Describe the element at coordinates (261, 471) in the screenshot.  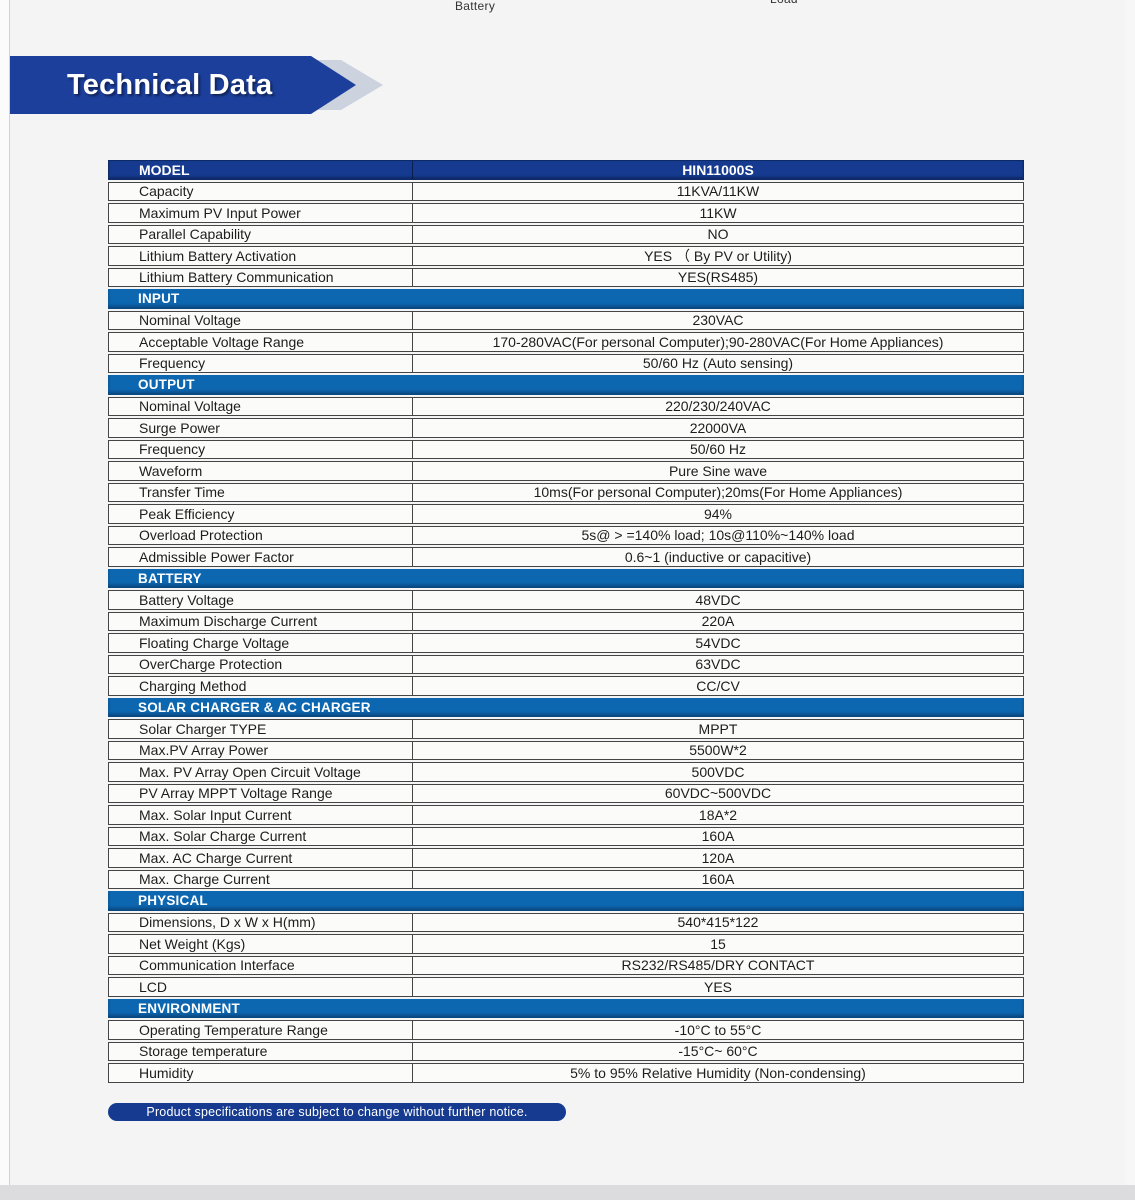
I see `spec-label: Waveform` at that location.